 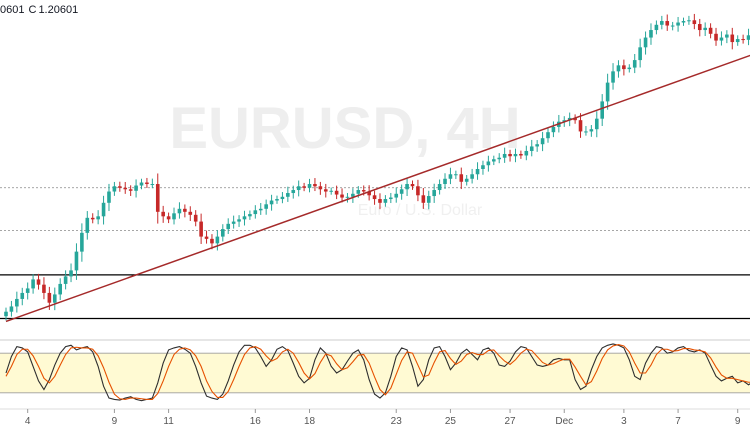 What do you see at coordinates (397, 421) in the screenshot?
I see `x-tick-label: 23` at bounding box center [397, 421].